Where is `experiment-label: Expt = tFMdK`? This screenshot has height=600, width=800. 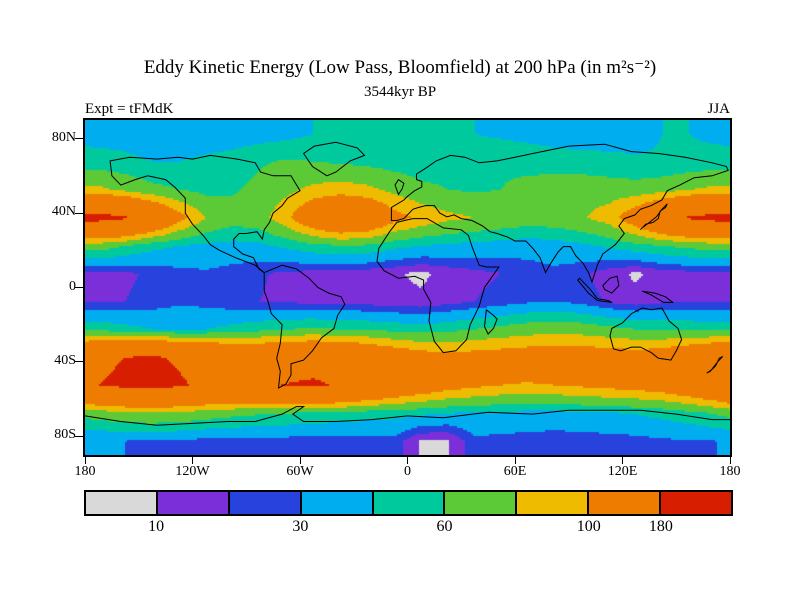 experiment-label: Expt = tFMdK is located at coordinates (129, 109).